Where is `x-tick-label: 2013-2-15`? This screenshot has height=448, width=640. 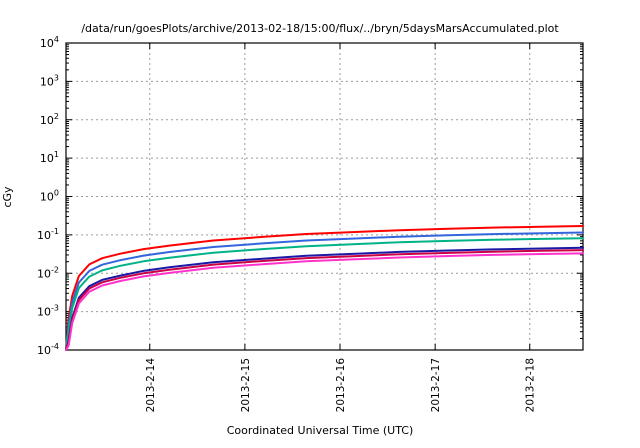
x-tick-label: 2013-2-15 is located at coordinates (246, 385).